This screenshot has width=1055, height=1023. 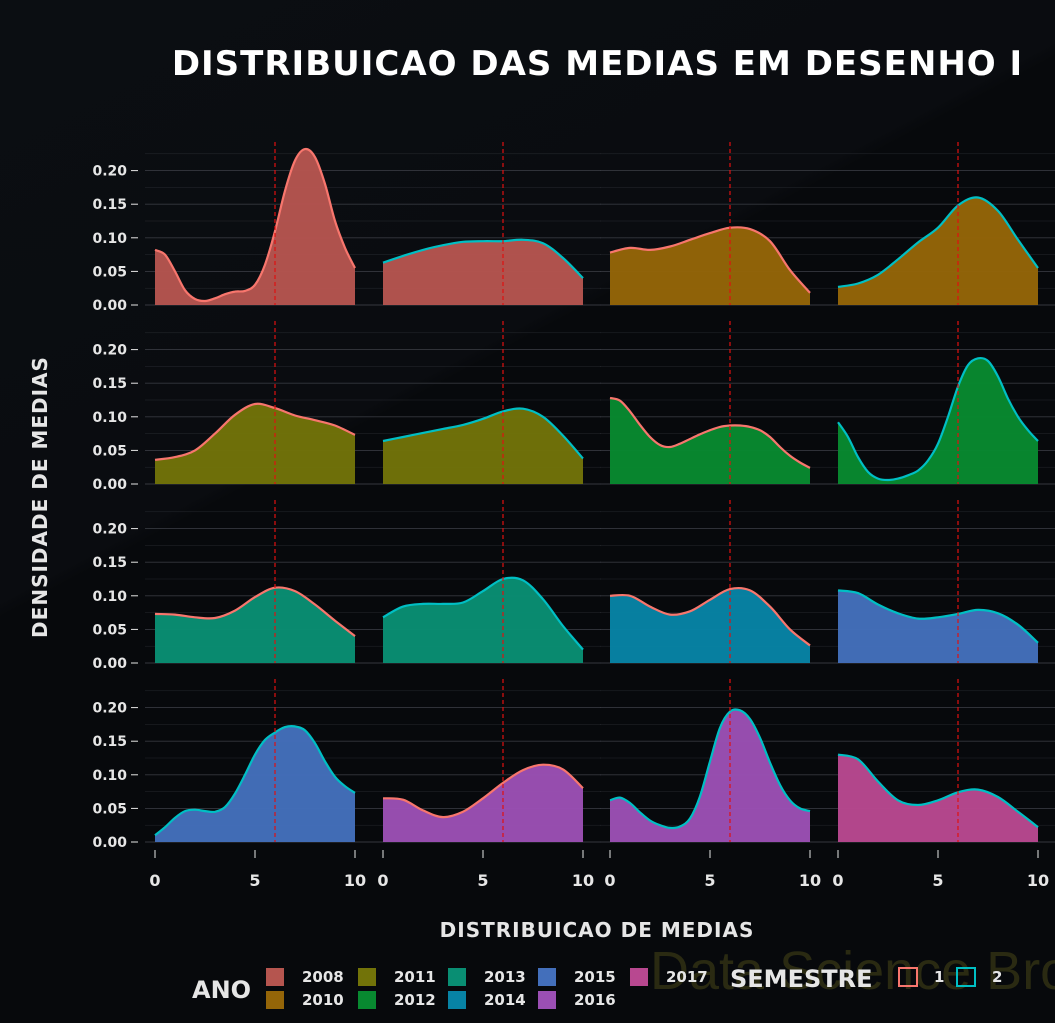 I want to click on legend-item-ano-2015: 2015, so click(x=577, y=977).